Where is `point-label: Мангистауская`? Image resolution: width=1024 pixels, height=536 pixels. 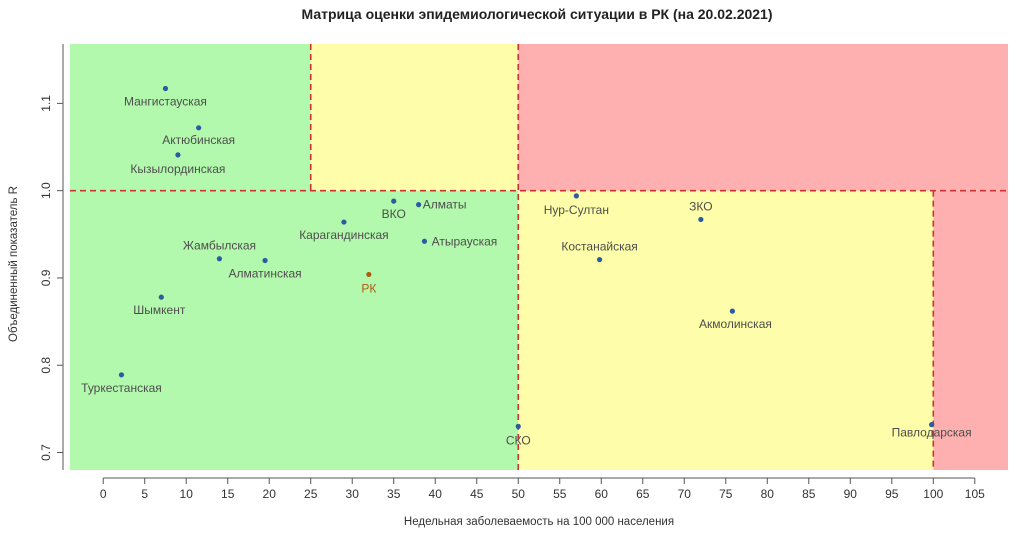 point-label: Мангистауская is located at coordinates (165, 102).